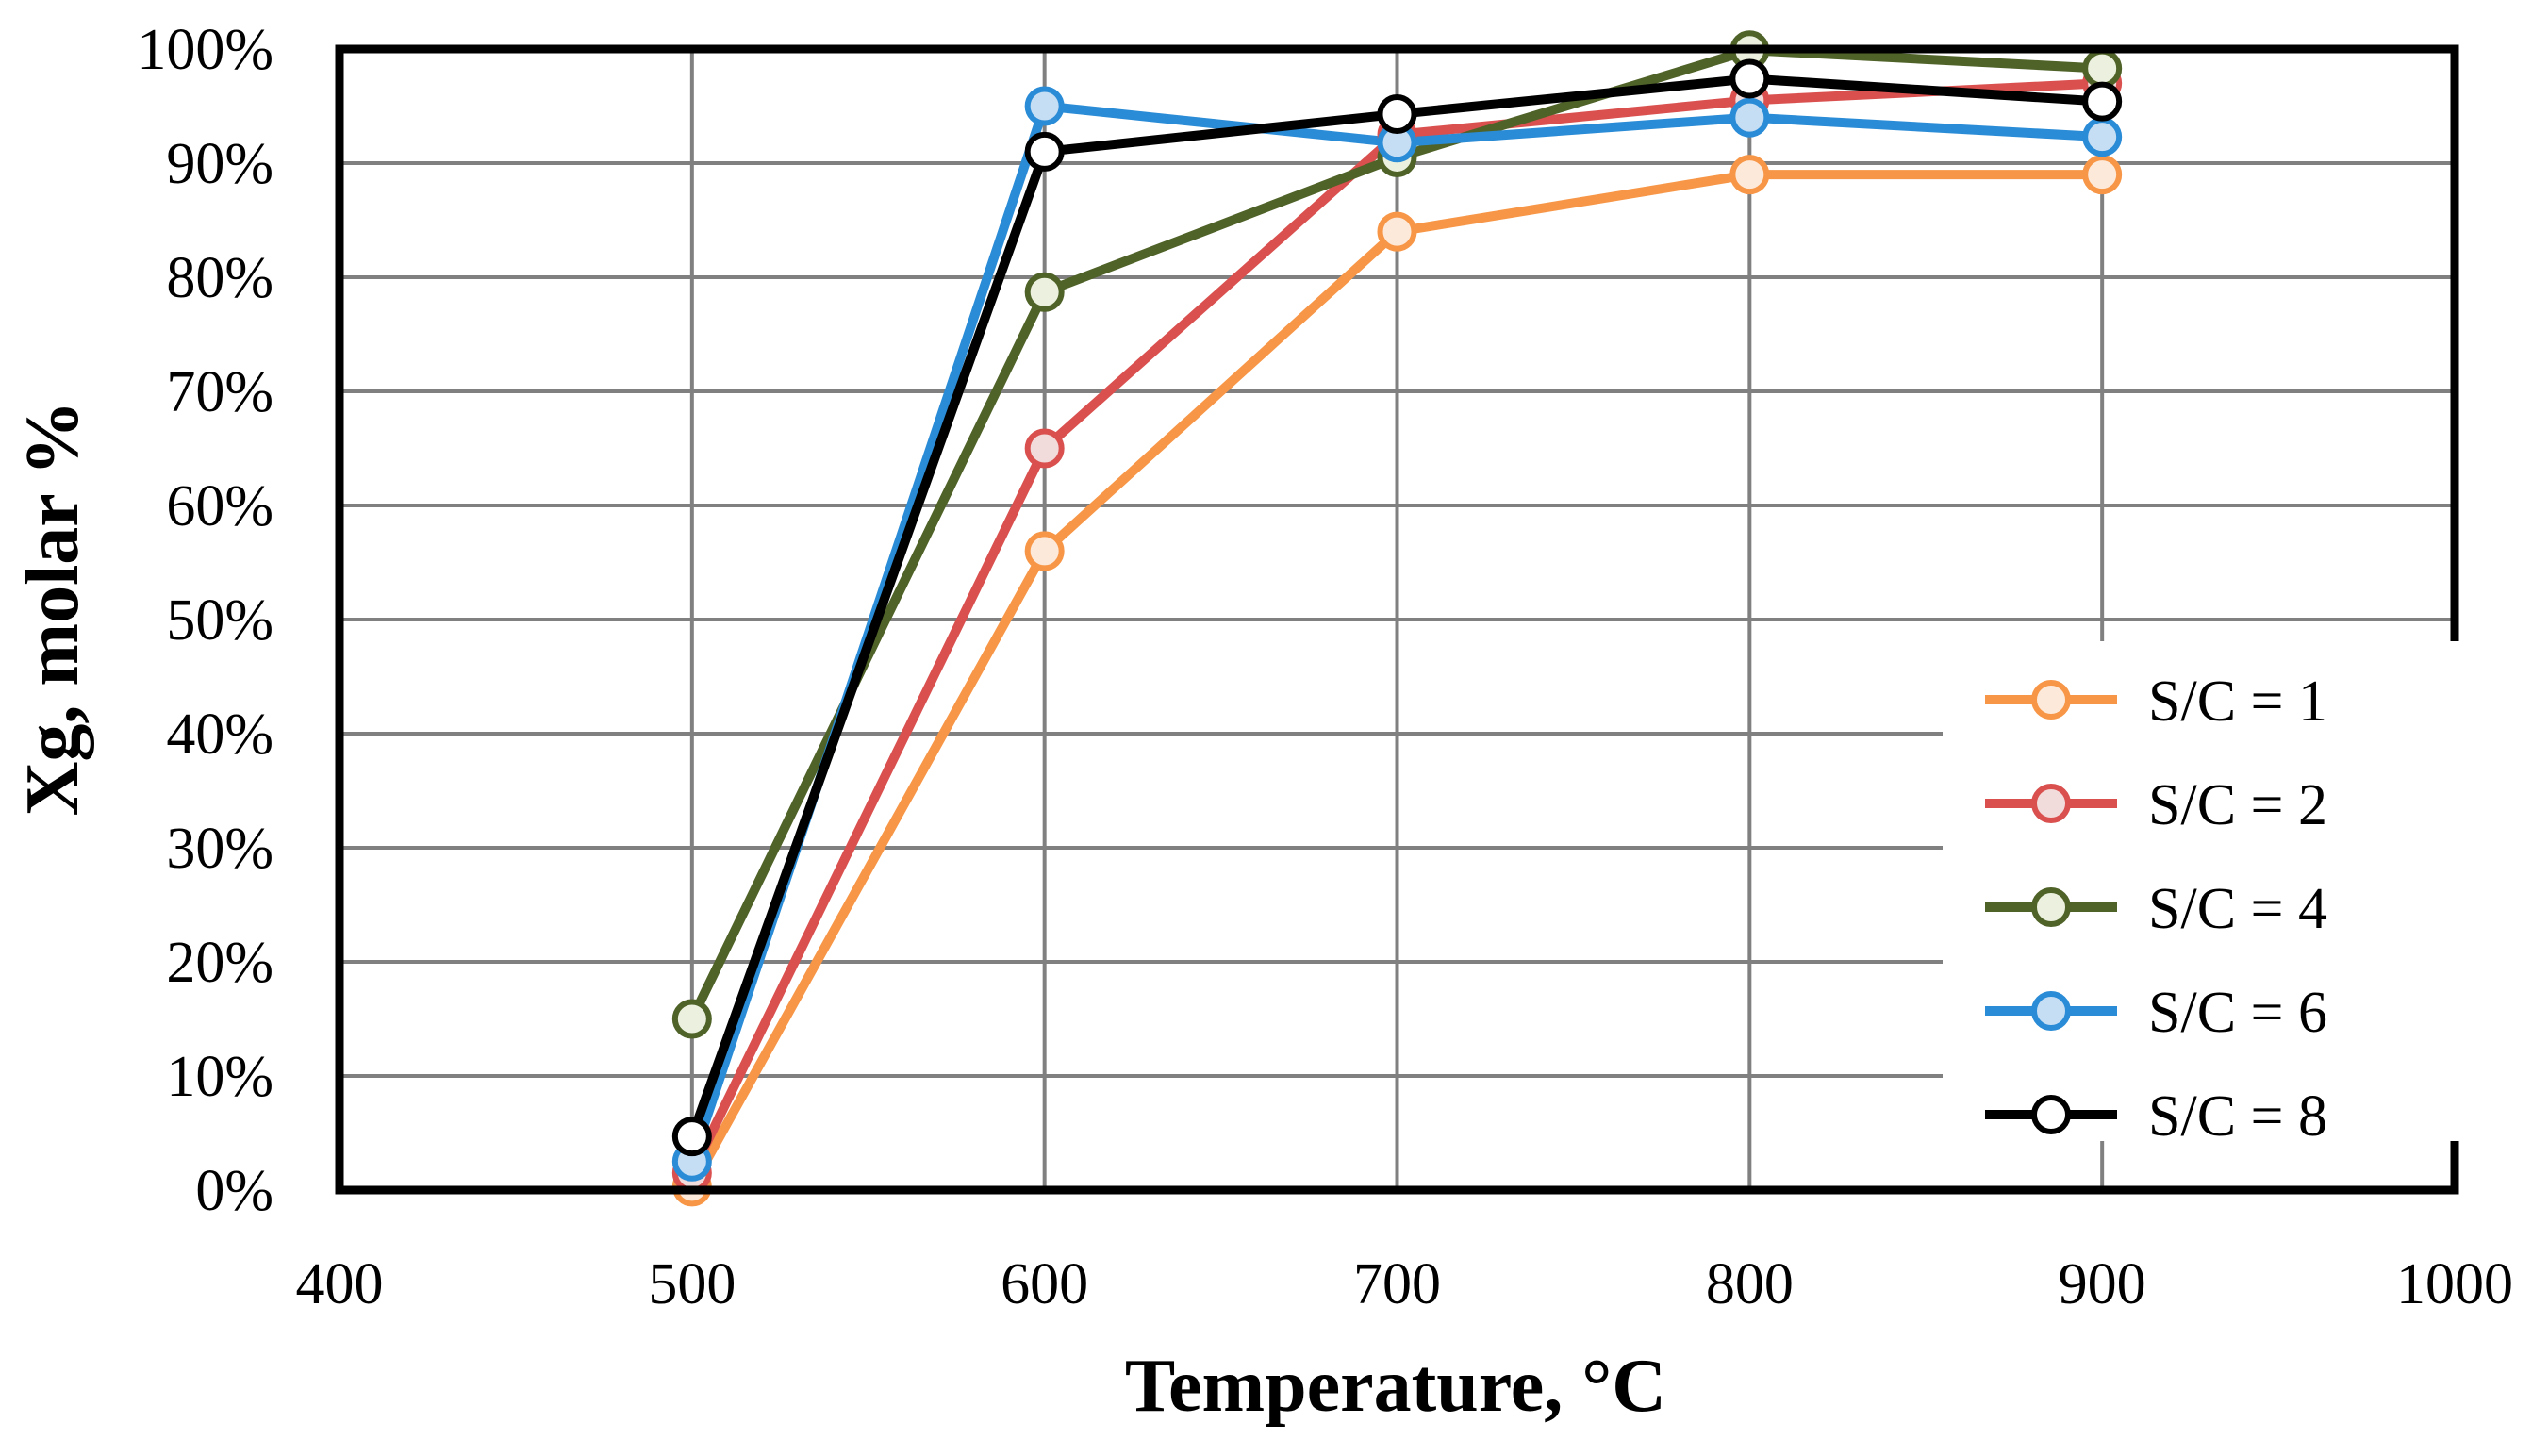 This screenshot has width=2532, height=1456. What do you see at coordinates (219, 506) in the screenshot?
I see `y-tick-label: 60%` at bounding box center [219, 506].